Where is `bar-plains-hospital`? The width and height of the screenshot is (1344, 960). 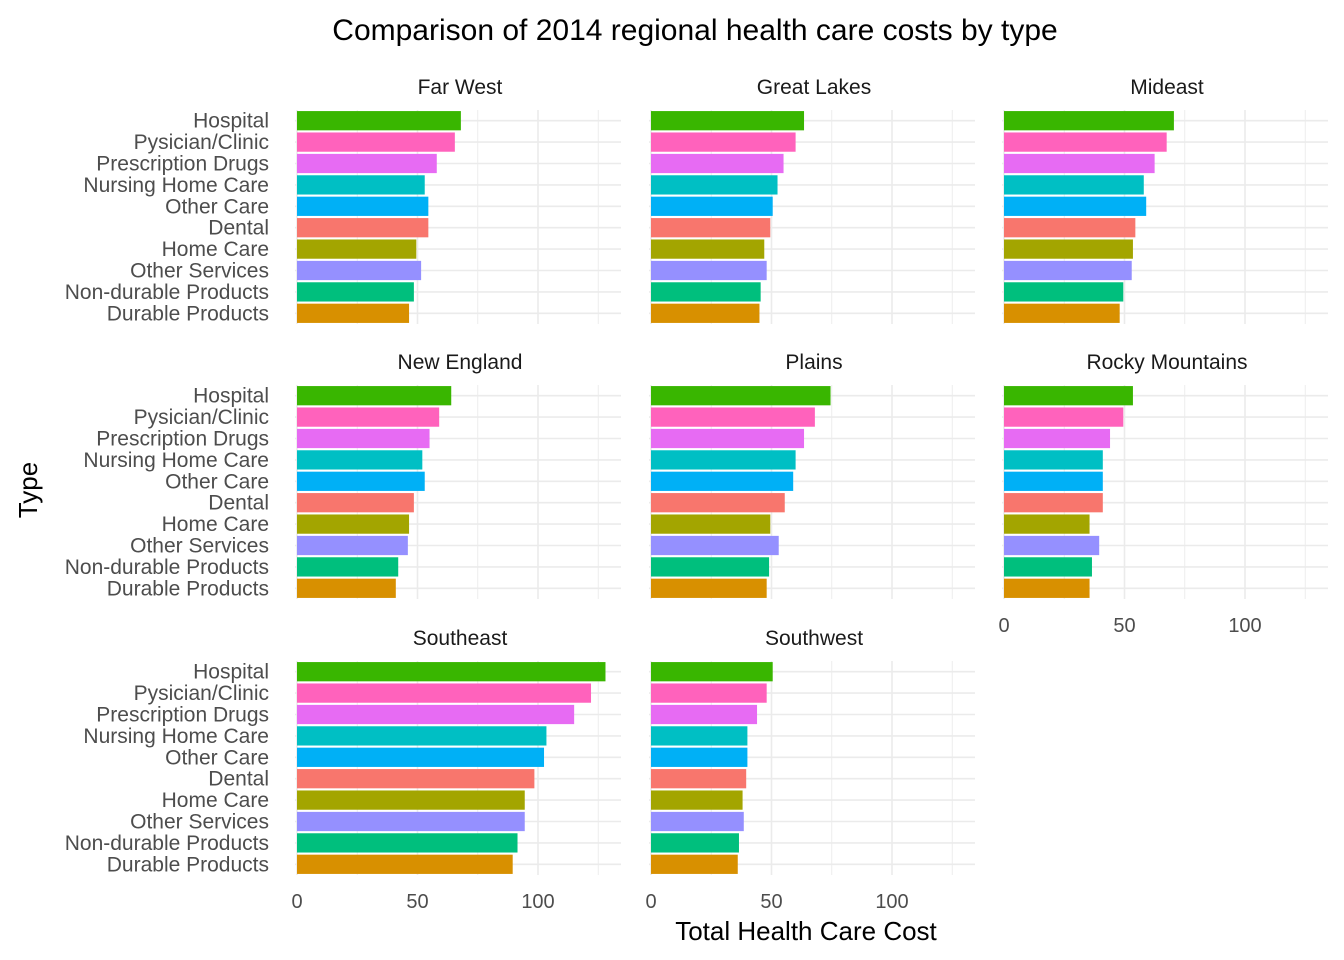
bar-plains-hospital is located at coordinates (741, 396).